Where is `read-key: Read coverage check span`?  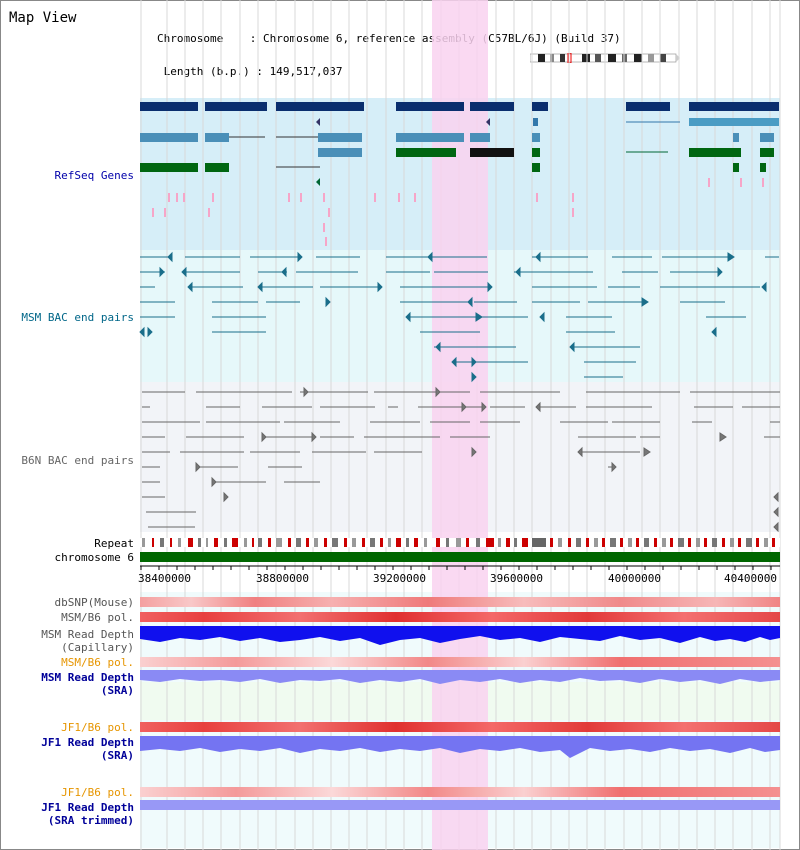
read-key: Read coverage check span is located at coordinates (229, 137).